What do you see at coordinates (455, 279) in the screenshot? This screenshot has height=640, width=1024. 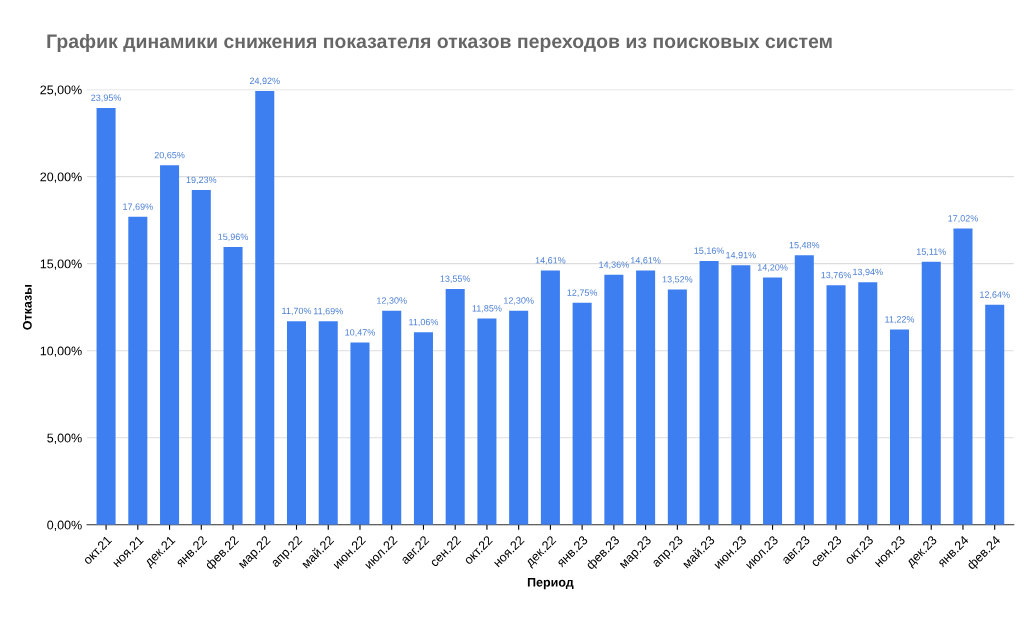 I see `data-label: 13,55%` at bounding box center [455, 279].